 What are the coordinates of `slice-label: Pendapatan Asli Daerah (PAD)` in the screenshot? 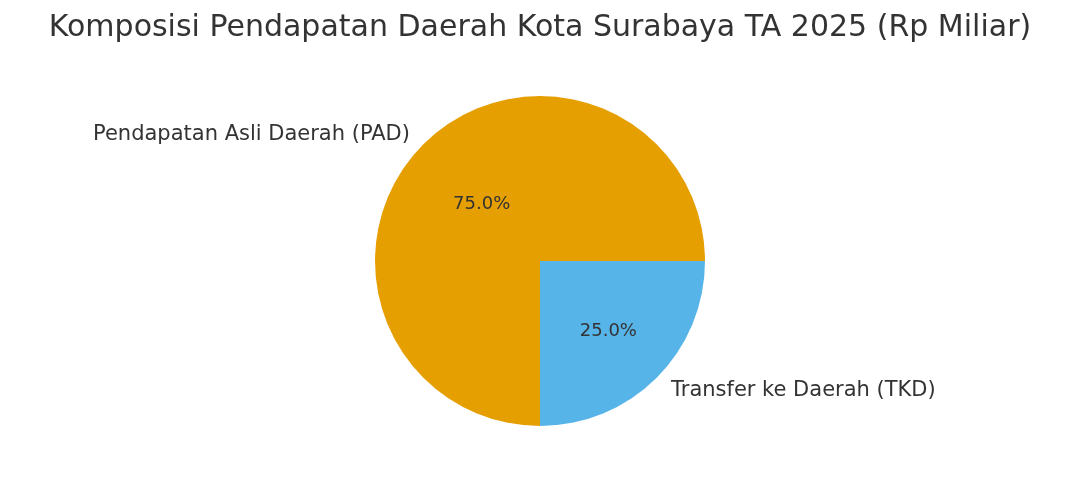 It's located at (251, 133).